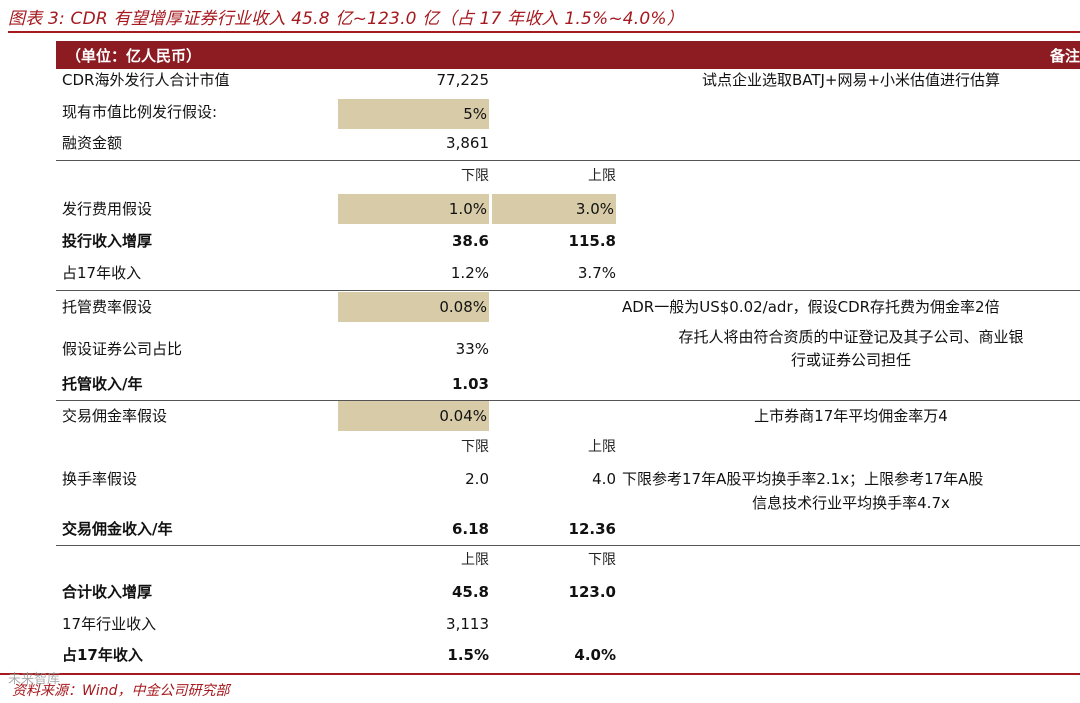  Describe the element at coordinates (851, 80) in the screenshot. I see `row-market-cap-note: 试点企业选取BATJ+网易+小米估值进行估算` at that location.